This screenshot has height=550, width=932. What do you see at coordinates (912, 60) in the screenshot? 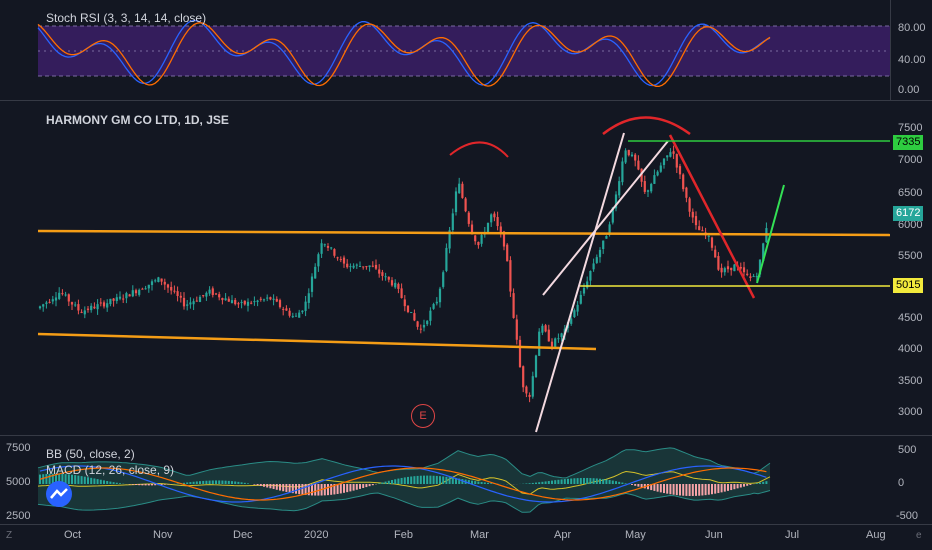
I see `stoch-tick-40: 40.00` at bounding box center [912, 60].